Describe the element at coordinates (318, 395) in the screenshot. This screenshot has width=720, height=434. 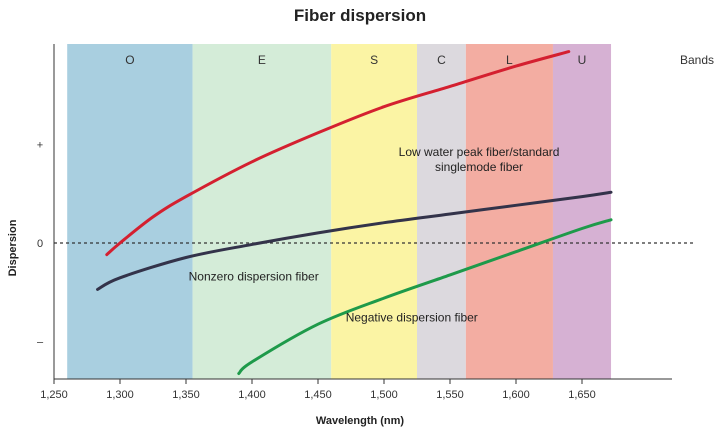
I see `x-tick-label: 1,450` at that location.